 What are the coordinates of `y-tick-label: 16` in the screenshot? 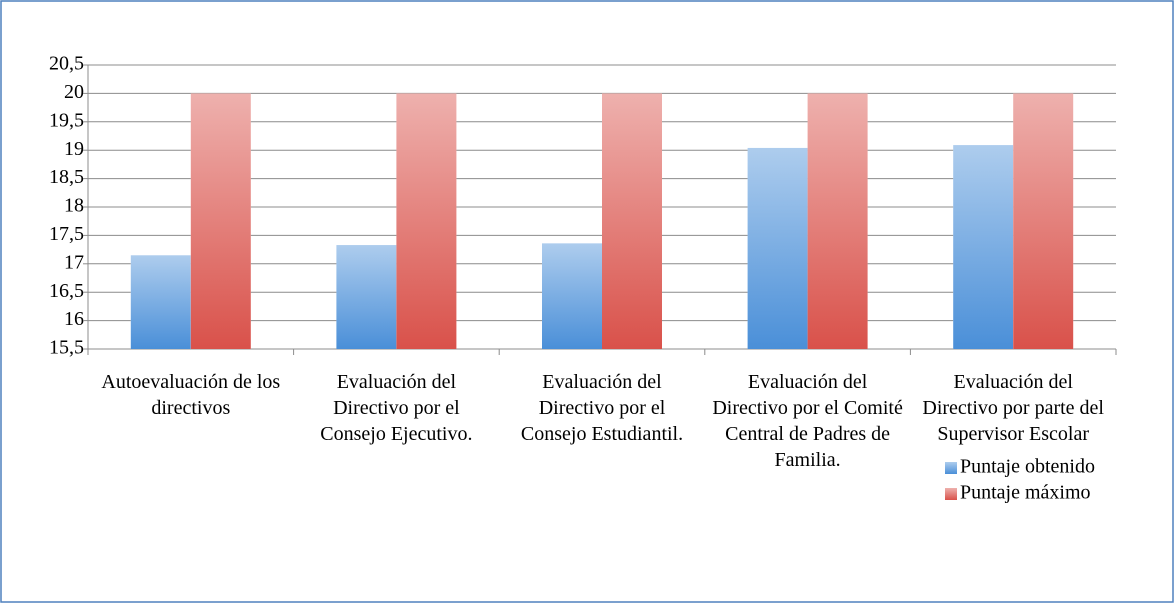 It's located at (74, 319).